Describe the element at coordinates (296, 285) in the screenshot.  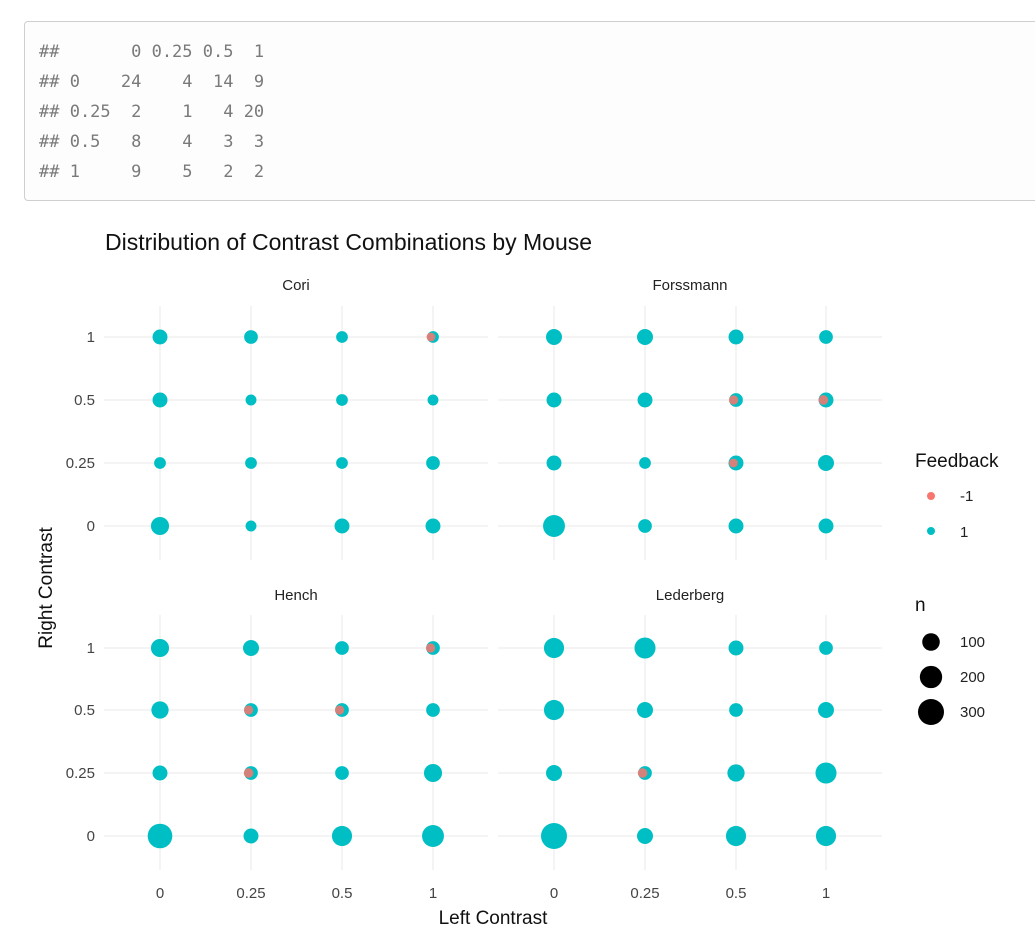
I see `facet-strip-label: Cori` at that location.